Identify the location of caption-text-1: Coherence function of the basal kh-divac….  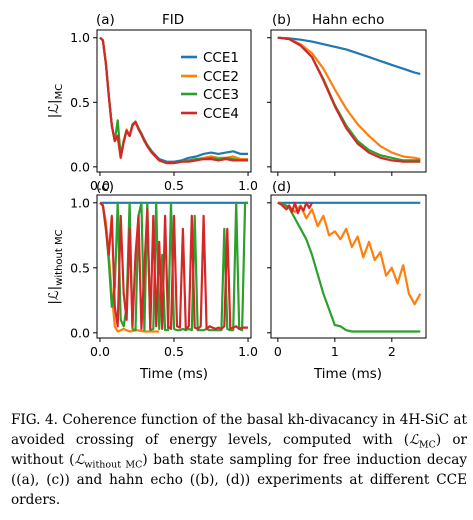
(239, 430).